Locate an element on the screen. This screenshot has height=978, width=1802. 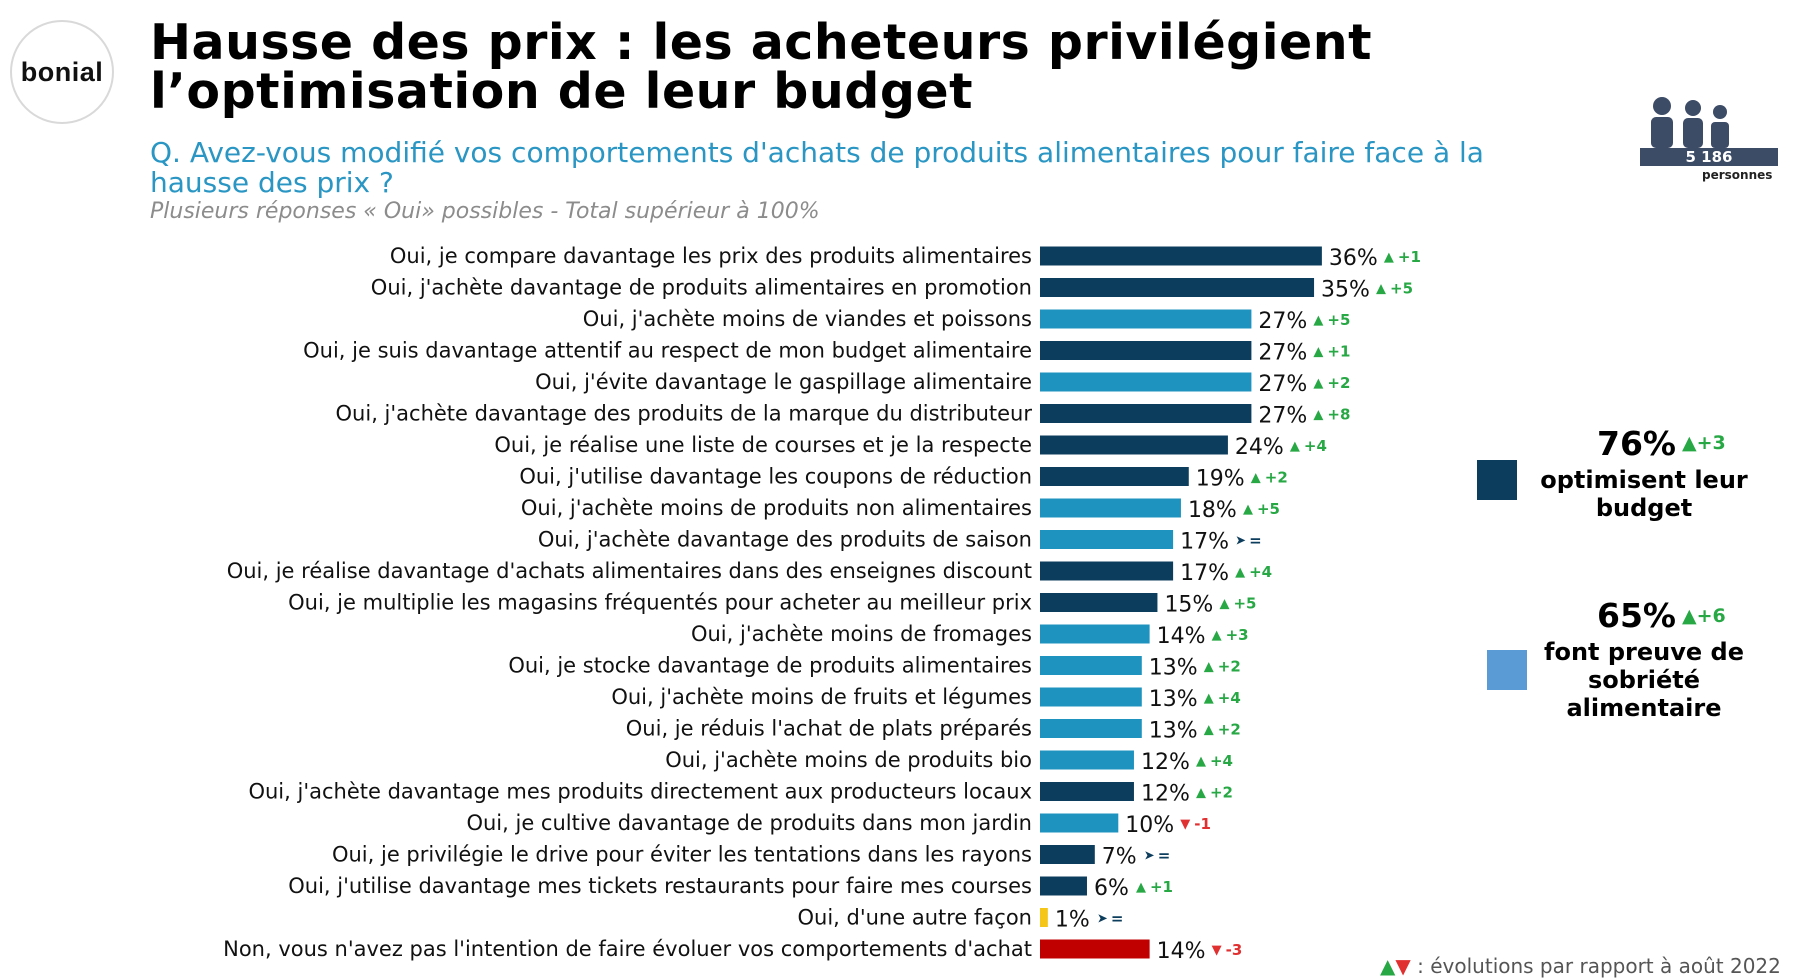
value-label: 36% is located at coordinates (1353, 258).